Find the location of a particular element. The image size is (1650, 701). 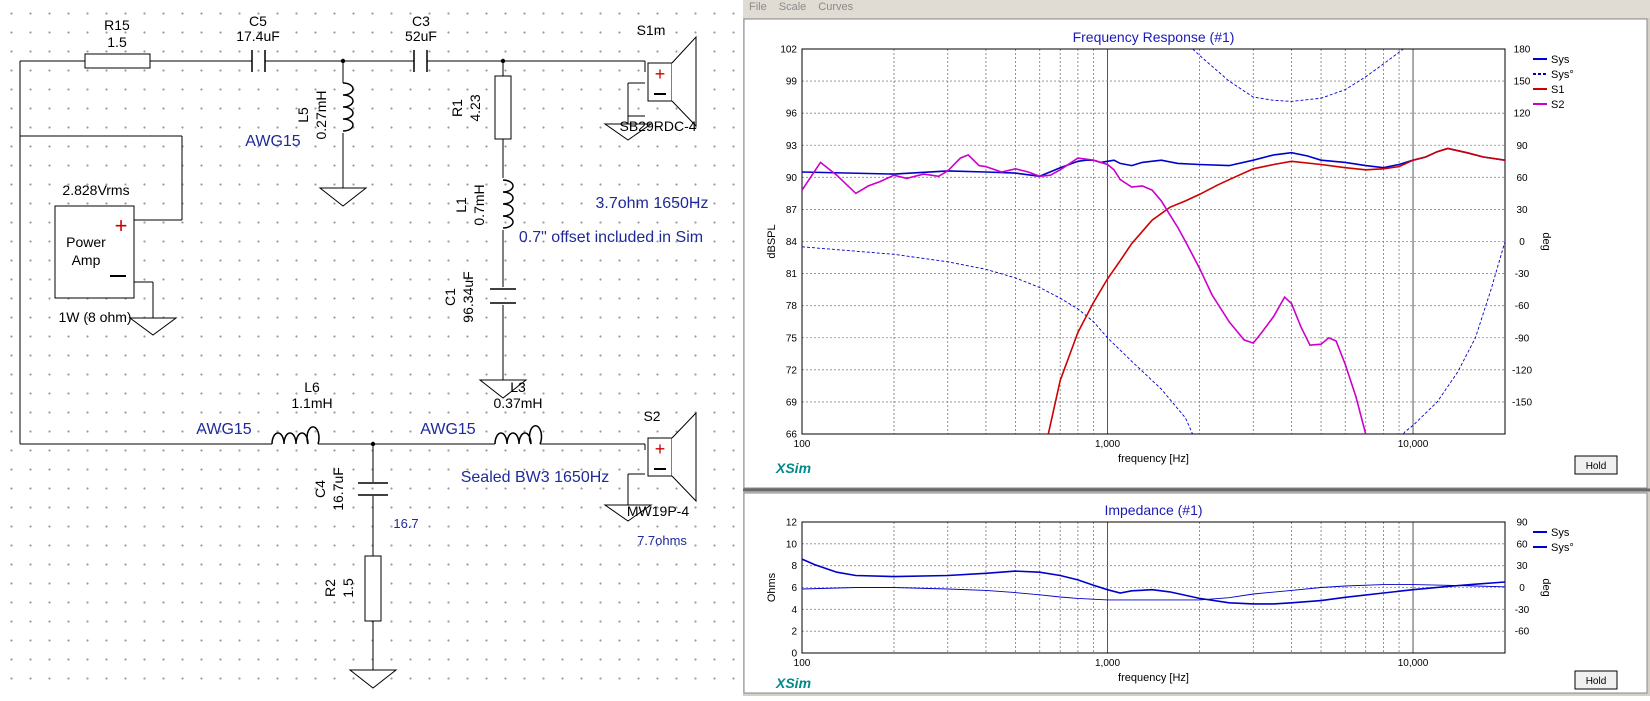

resistor-r15 is located at coordinates (117, 61).